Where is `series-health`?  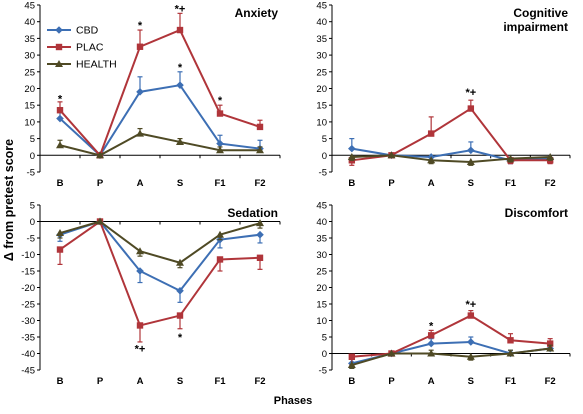
series-health is located at coordinates (160, 243).